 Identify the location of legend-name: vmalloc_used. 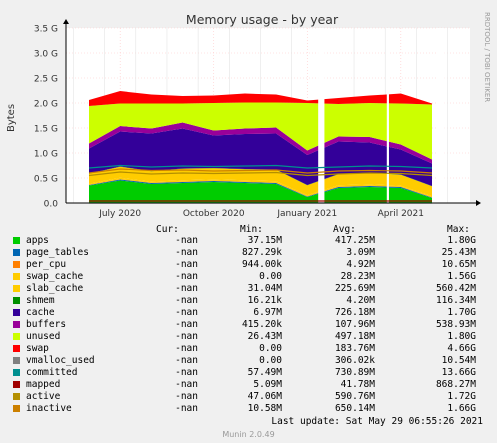
(60, 360).